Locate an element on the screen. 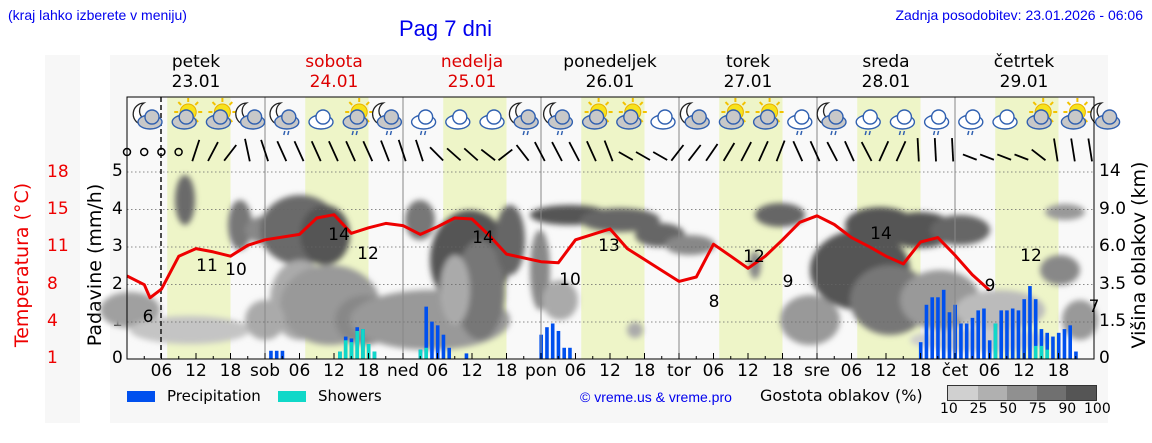 The height and width of the screenshot is (443, 1152). temperature-axis-panel is located at coordinates (62, 239).